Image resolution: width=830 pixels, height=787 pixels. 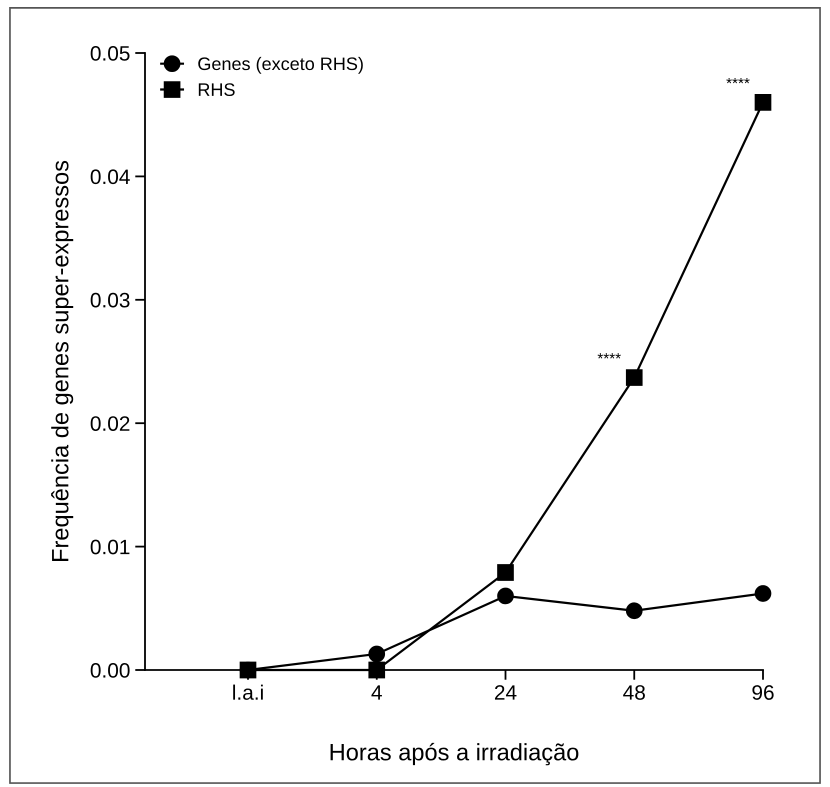 What do you see at coordinates (454, 754) in the screenshot?
I see `x-axis-title: Horas após a irradiação` at bounding box center [454, 754].